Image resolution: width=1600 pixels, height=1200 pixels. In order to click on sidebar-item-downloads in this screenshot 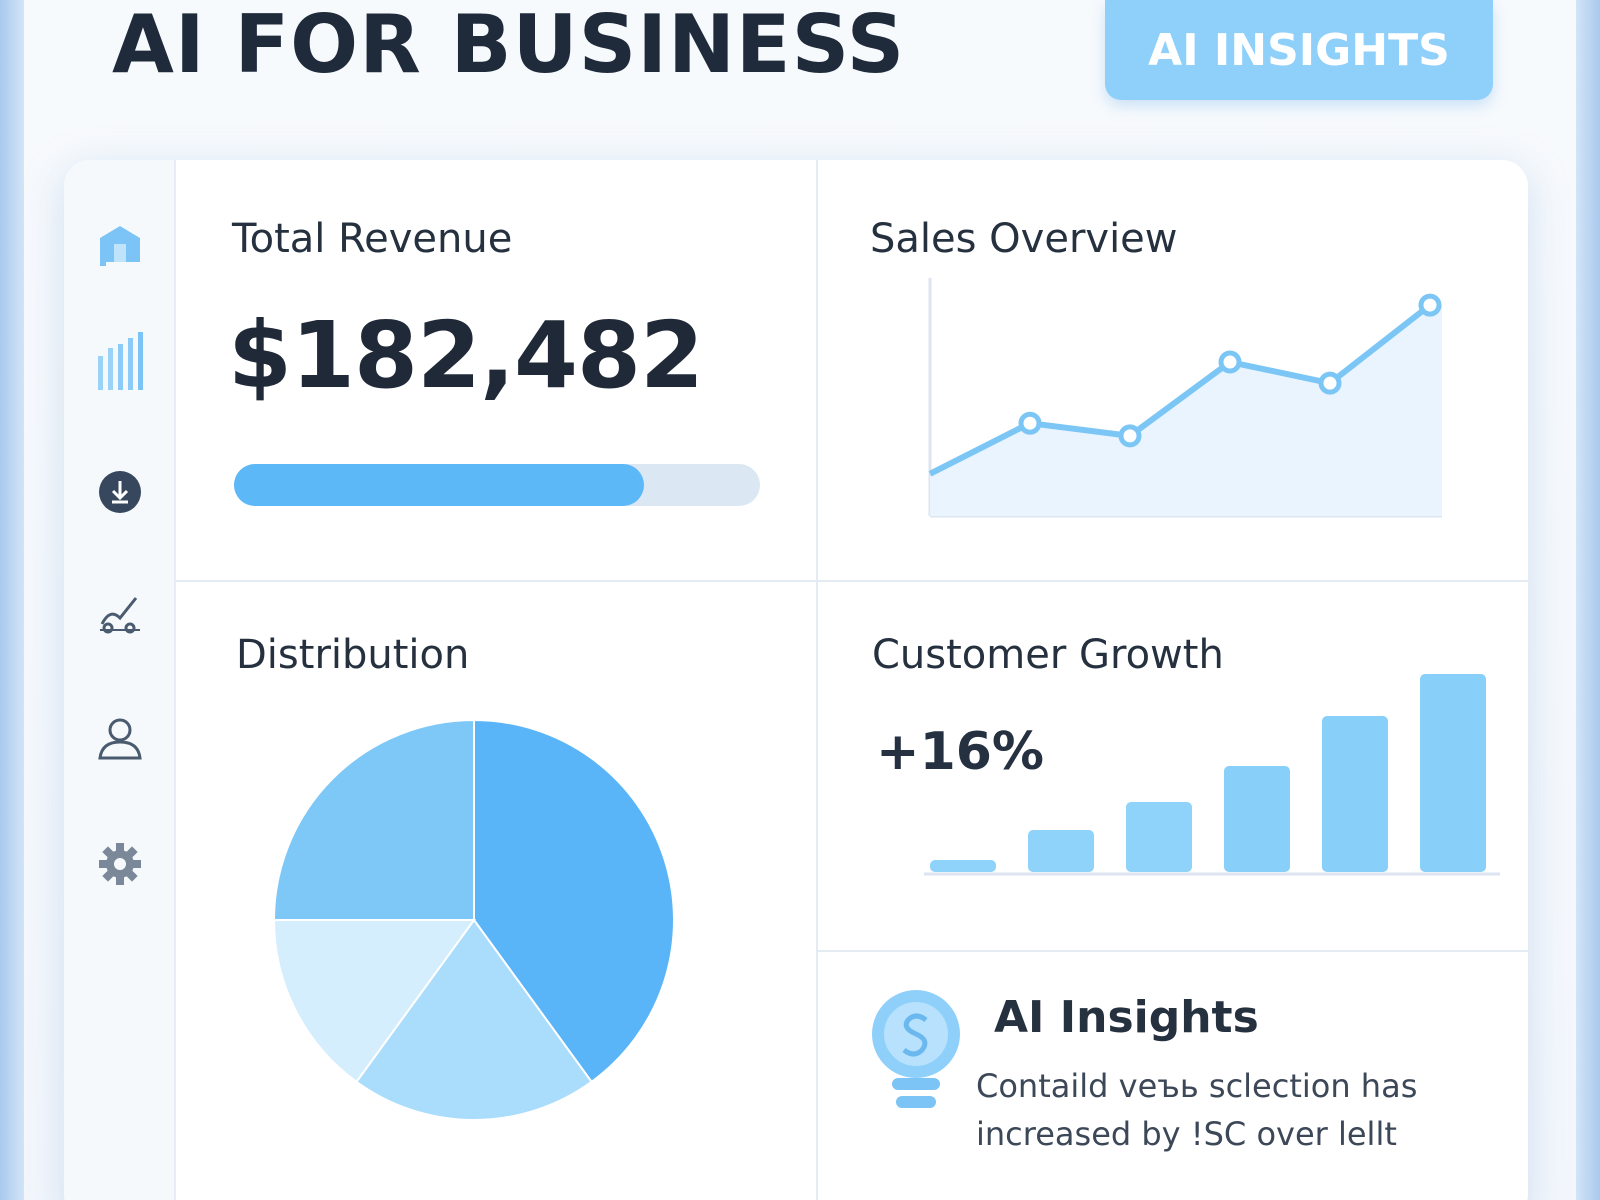, I will do `click(120, 492)`.